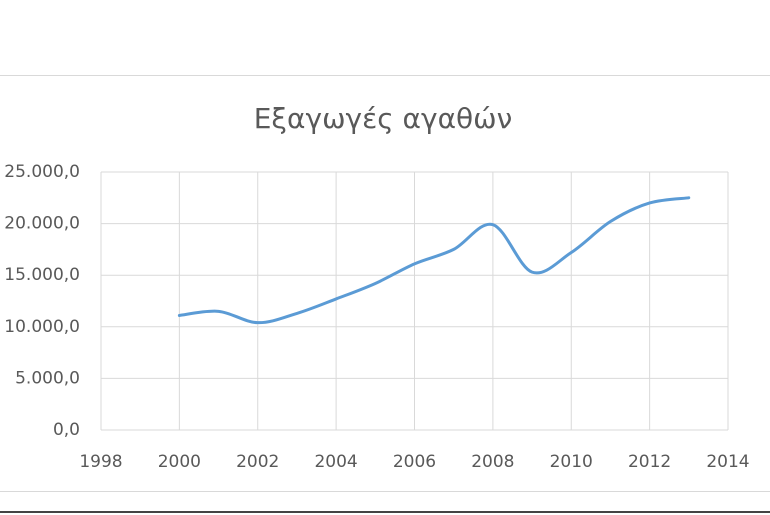 The image size is (770, 515). I want to click on y-tick-label: 20.000,0, so click(42, 224).